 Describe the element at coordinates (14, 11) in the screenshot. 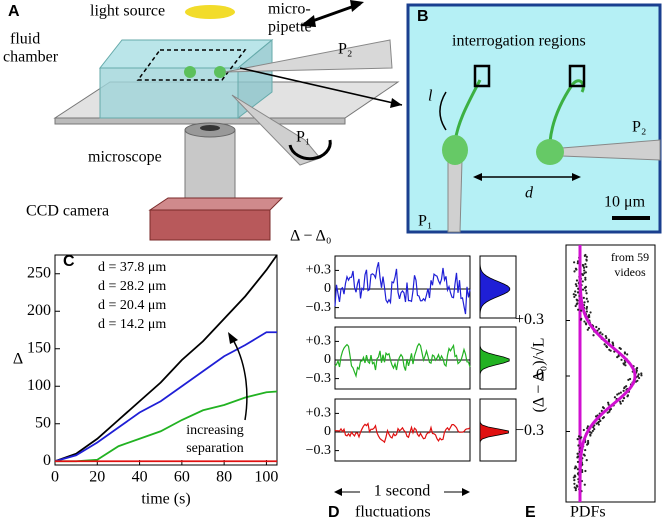

I see `panel-label: A` at that location.